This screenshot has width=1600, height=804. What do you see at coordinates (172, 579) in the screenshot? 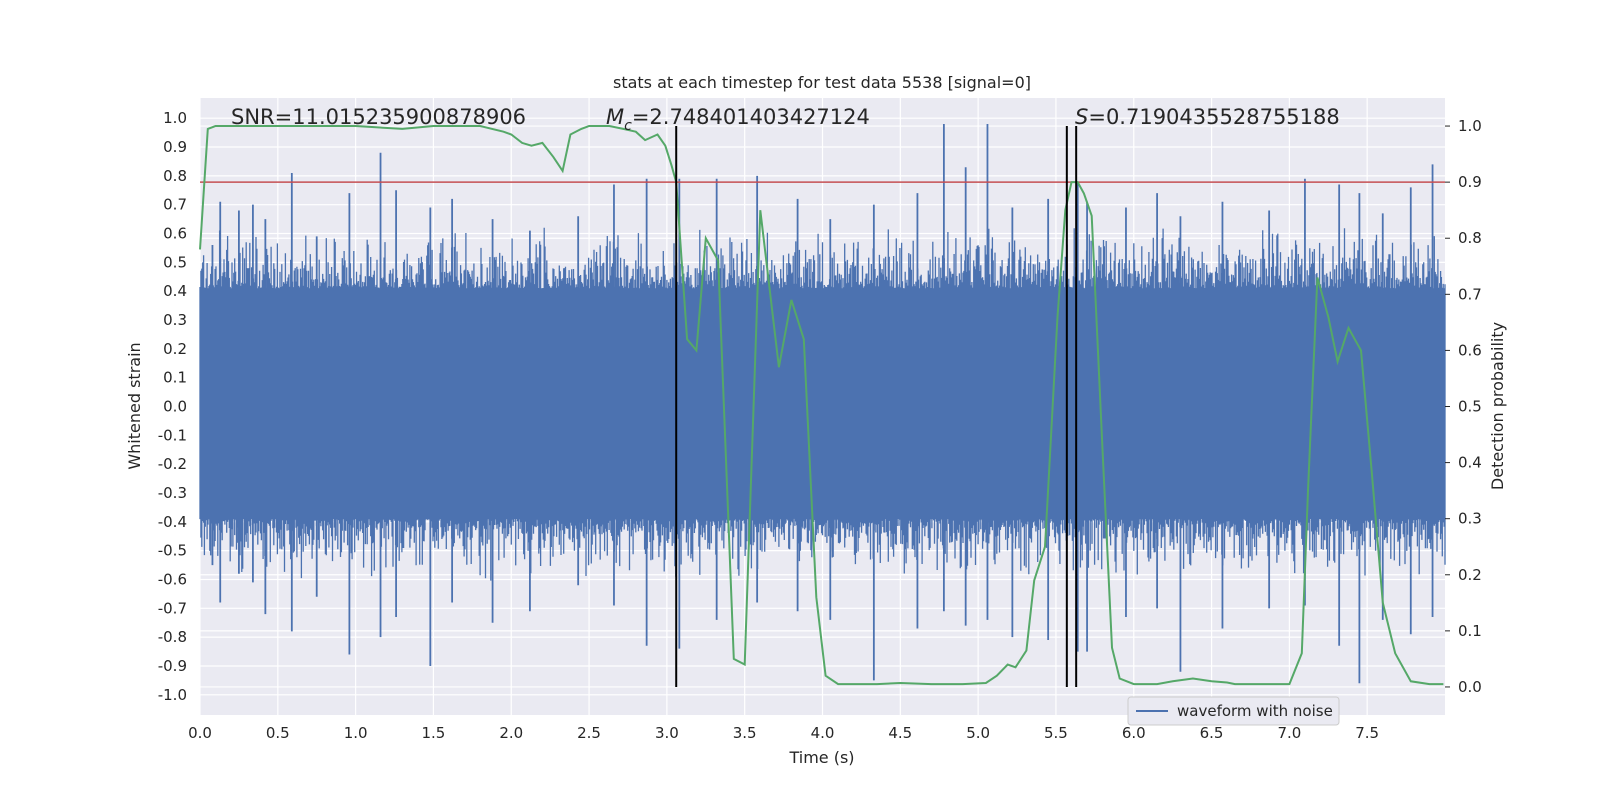
I see `y-tick-label: -0.6` at bounding box center [172, 579].